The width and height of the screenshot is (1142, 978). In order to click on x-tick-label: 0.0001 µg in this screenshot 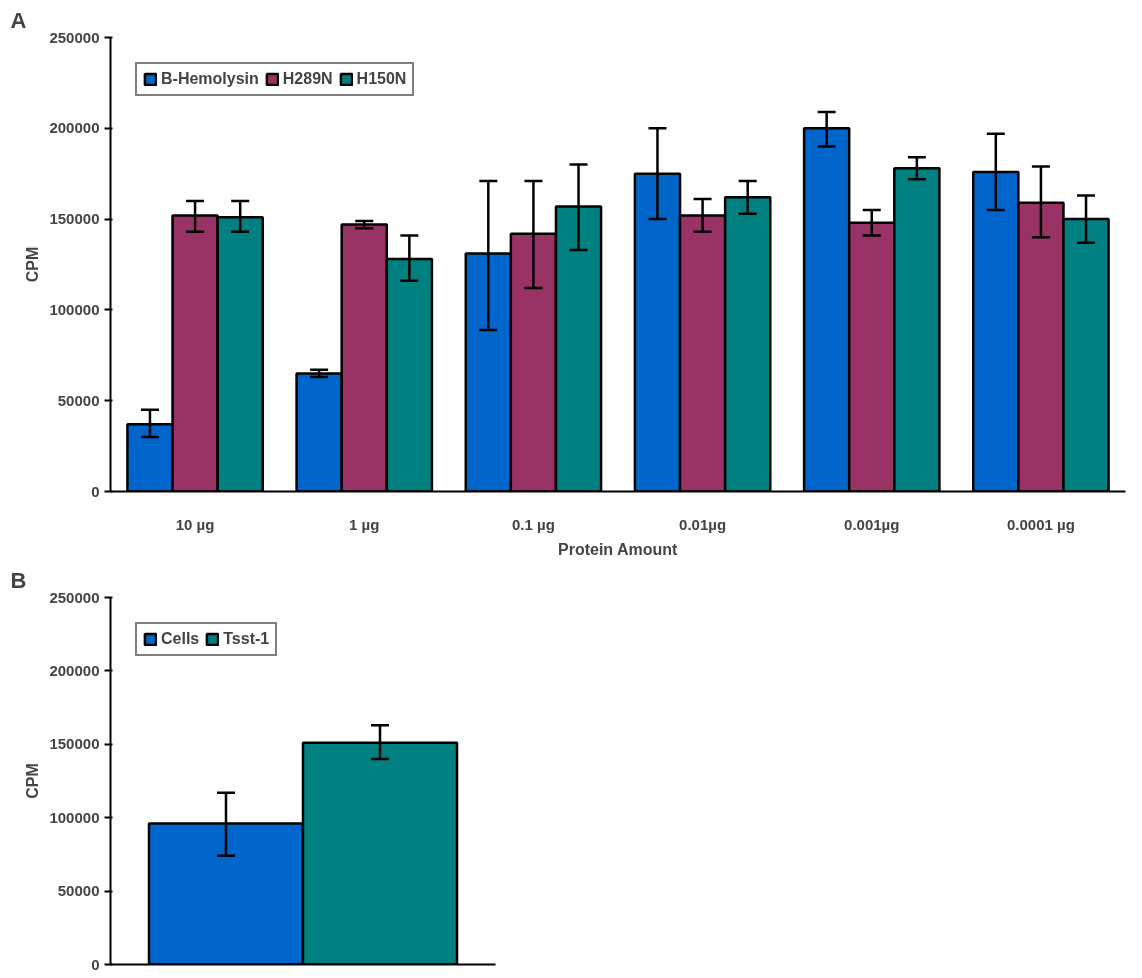, I will do `click(1040, 524)`.